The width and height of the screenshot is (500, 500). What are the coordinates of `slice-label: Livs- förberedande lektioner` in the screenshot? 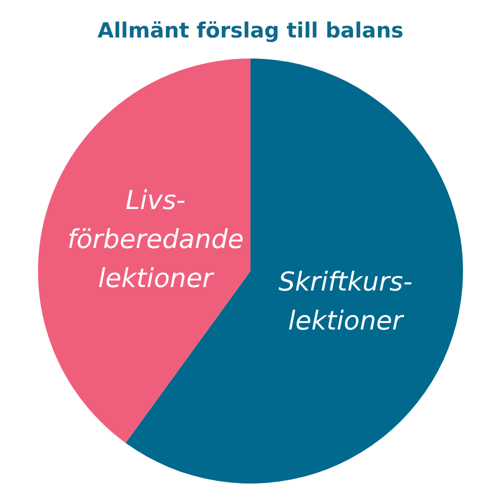 It's located at (155, 240).